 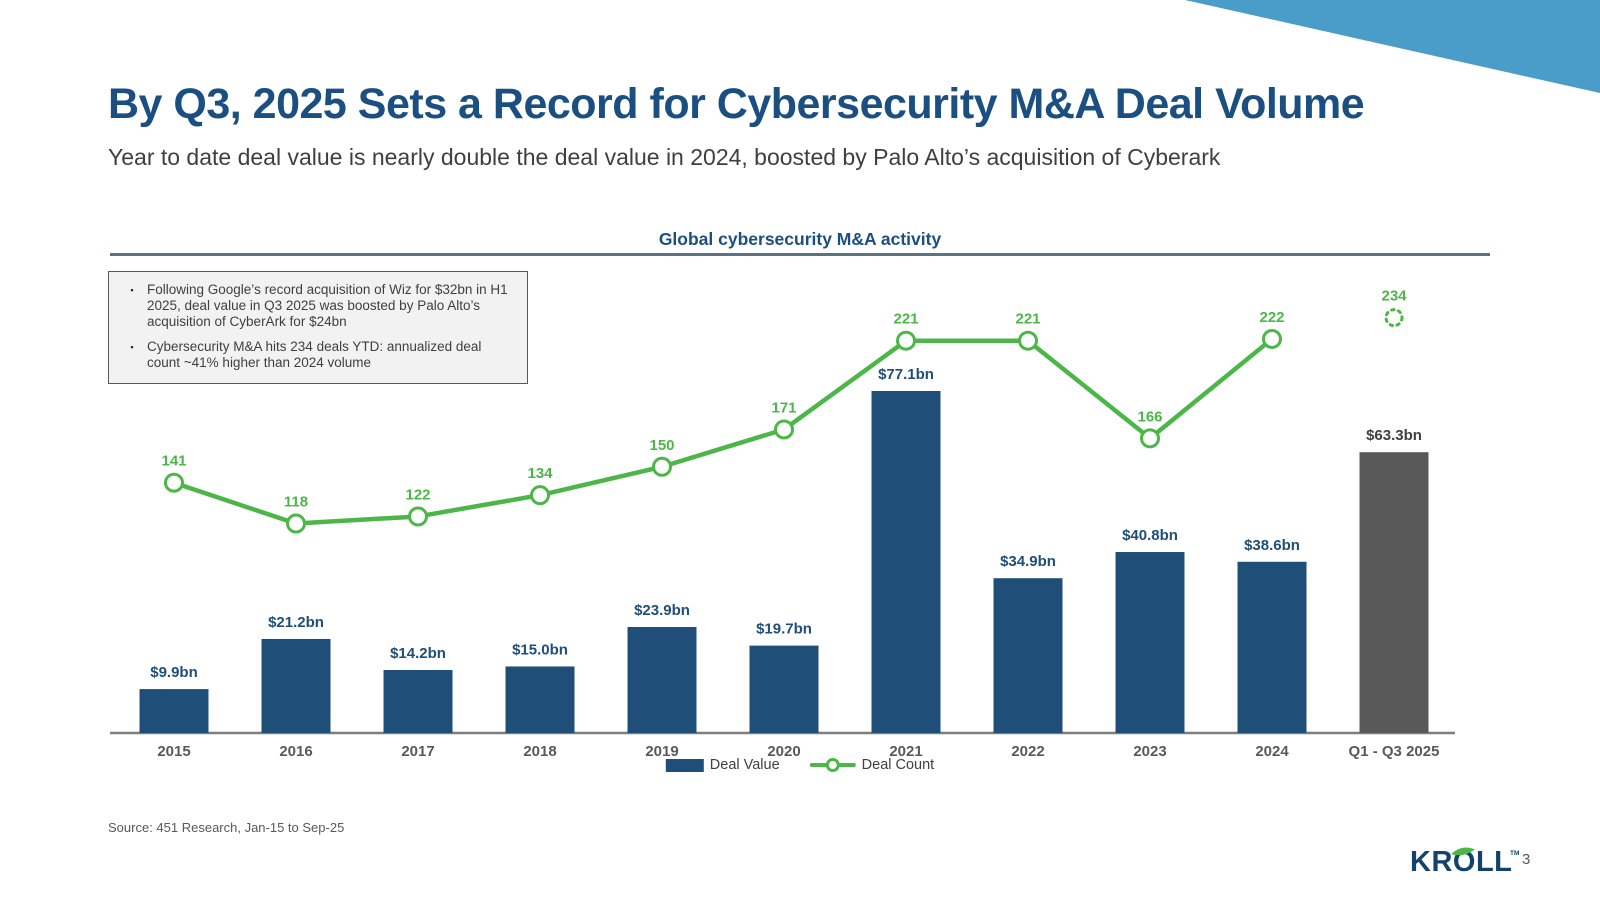 What do you see at coordinates (1028, 340) in the screenshot?
I see `deal-count-marker-2022` at bounding box center [1028, 340].